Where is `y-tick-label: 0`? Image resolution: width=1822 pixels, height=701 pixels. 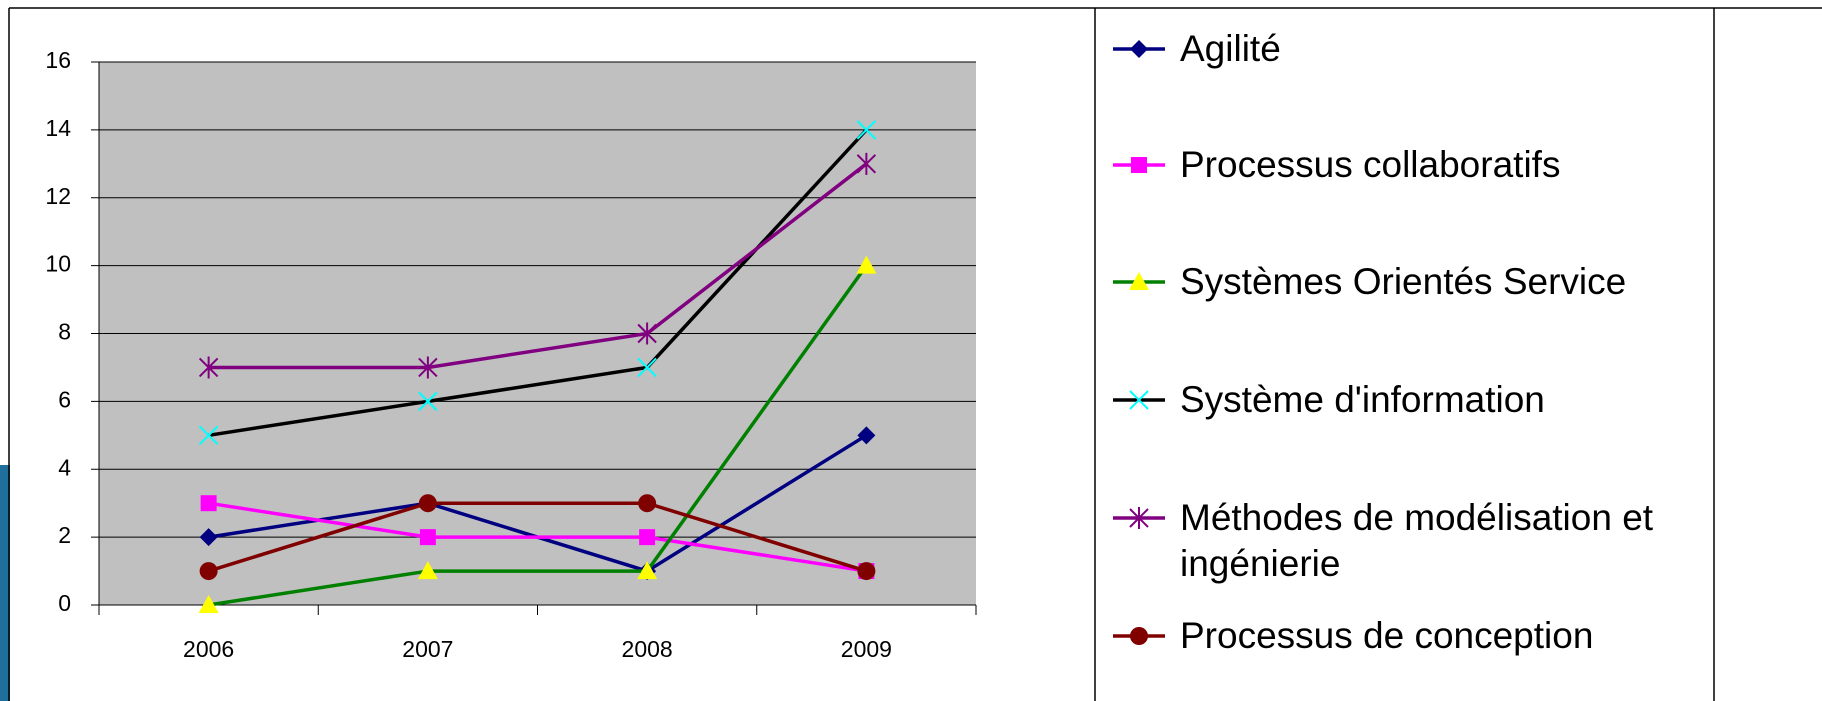
y-tick-label: 0 is located at coordinates (64, 603).